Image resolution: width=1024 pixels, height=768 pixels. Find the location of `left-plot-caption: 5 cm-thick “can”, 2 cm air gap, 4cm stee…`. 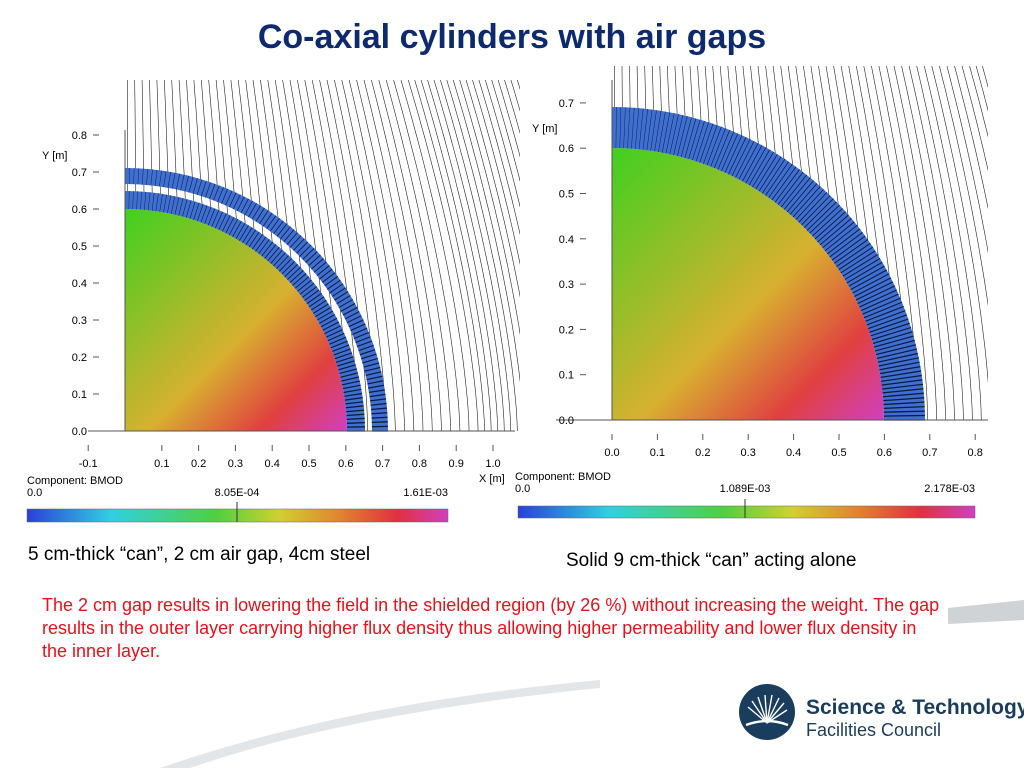

left-plot-caption: 5 cm-thick “can”, 2 cm air gap, 4cm stee… is located at coordinates (199, 554).